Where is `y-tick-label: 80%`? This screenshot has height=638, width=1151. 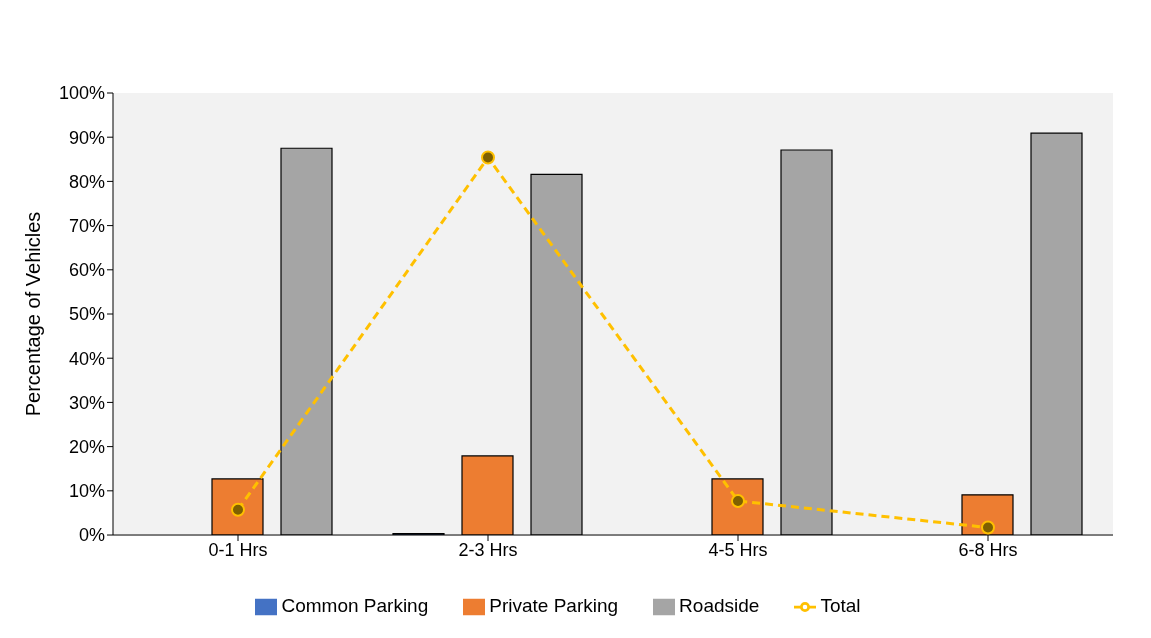 y-tick-label: 80% is located at coordinates (86, 181).